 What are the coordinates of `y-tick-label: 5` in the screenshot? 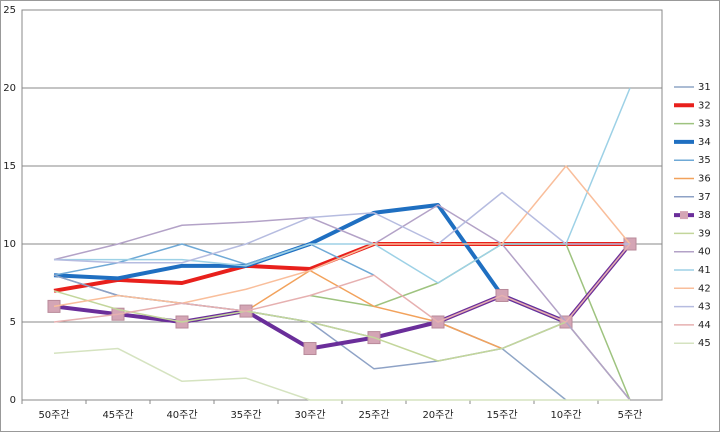 It's located at (13, 322).